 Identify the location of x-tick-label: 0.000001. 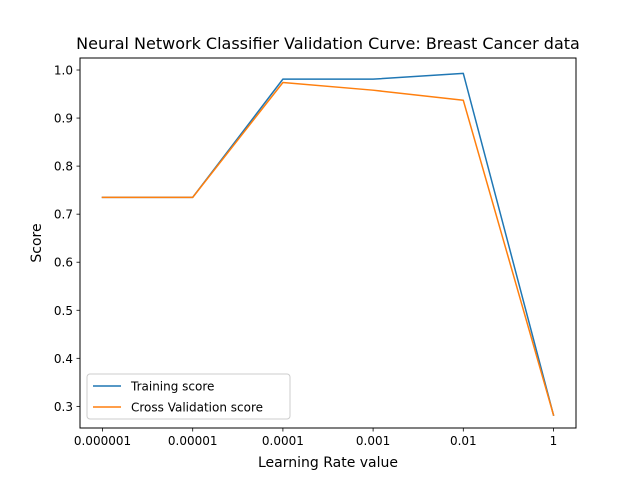
(102, 441).